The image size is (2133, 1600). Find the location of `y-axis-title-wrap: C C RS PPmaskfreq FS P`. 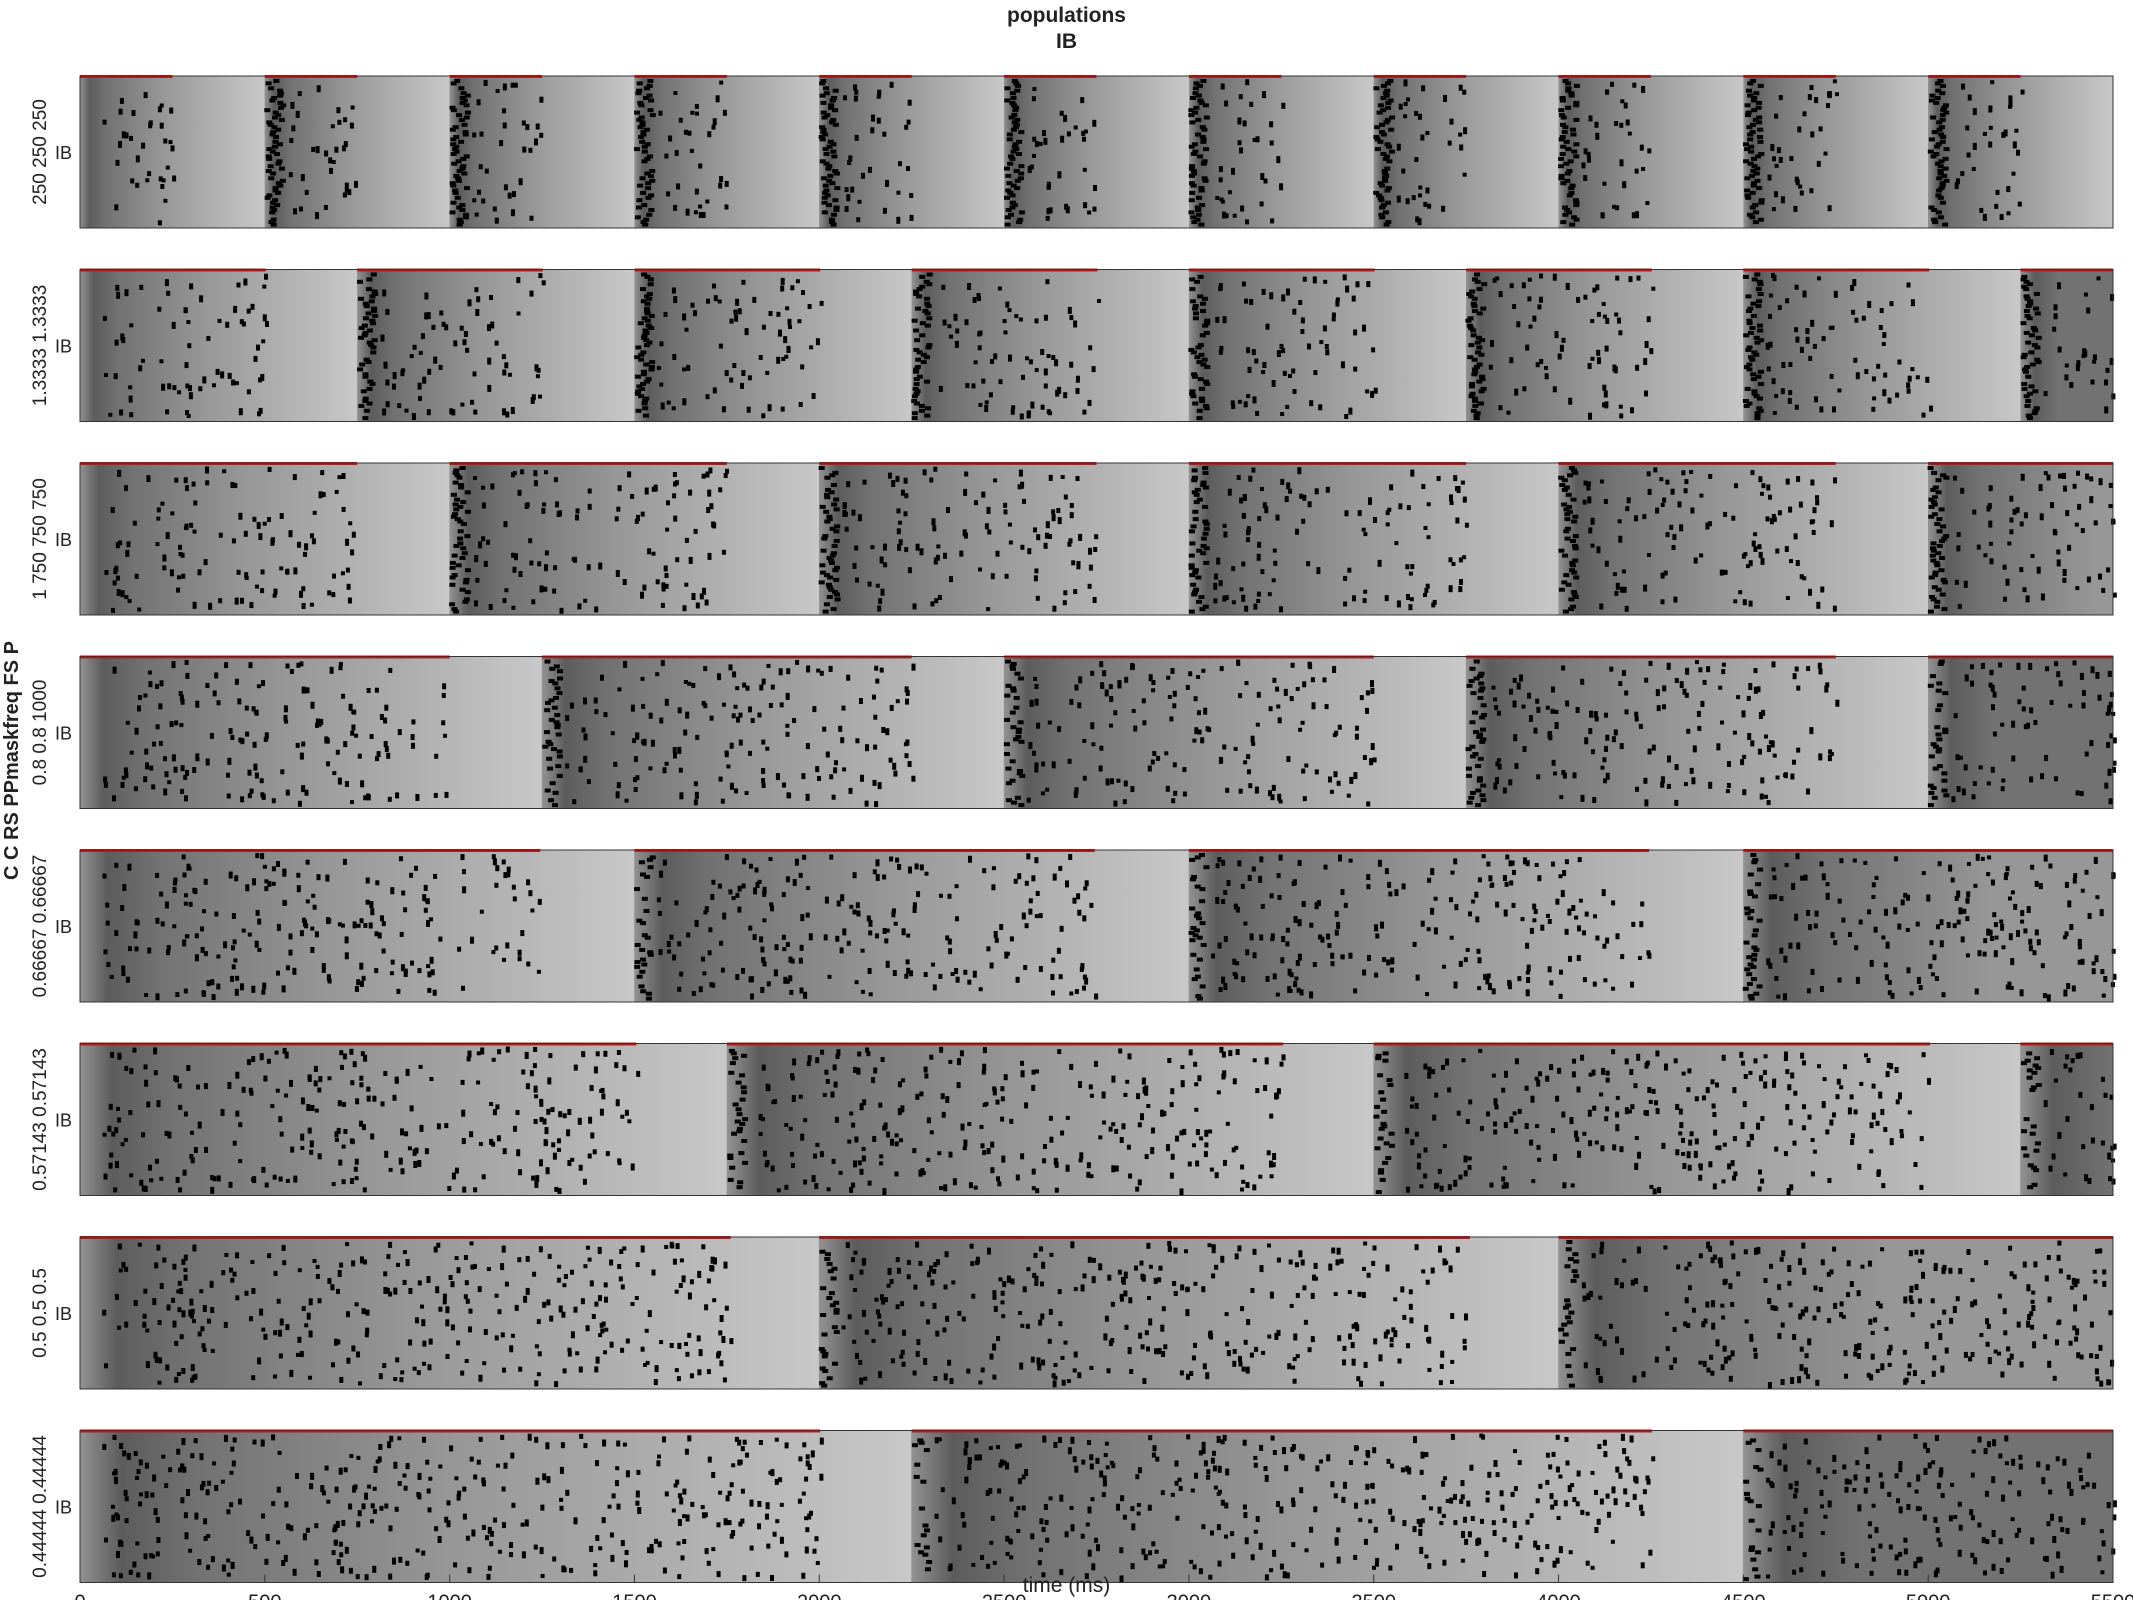

y-axis-title-wrap: C C RS PPmaskfreq FS P is located at coordinates (12, 800).